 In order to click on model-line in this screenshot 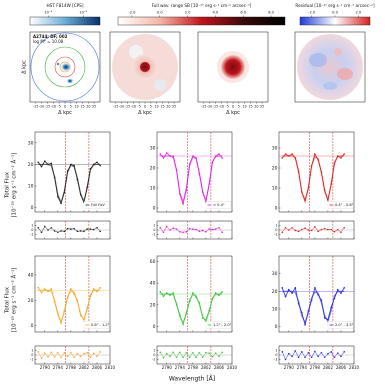, I will do `click(69, 306)`.